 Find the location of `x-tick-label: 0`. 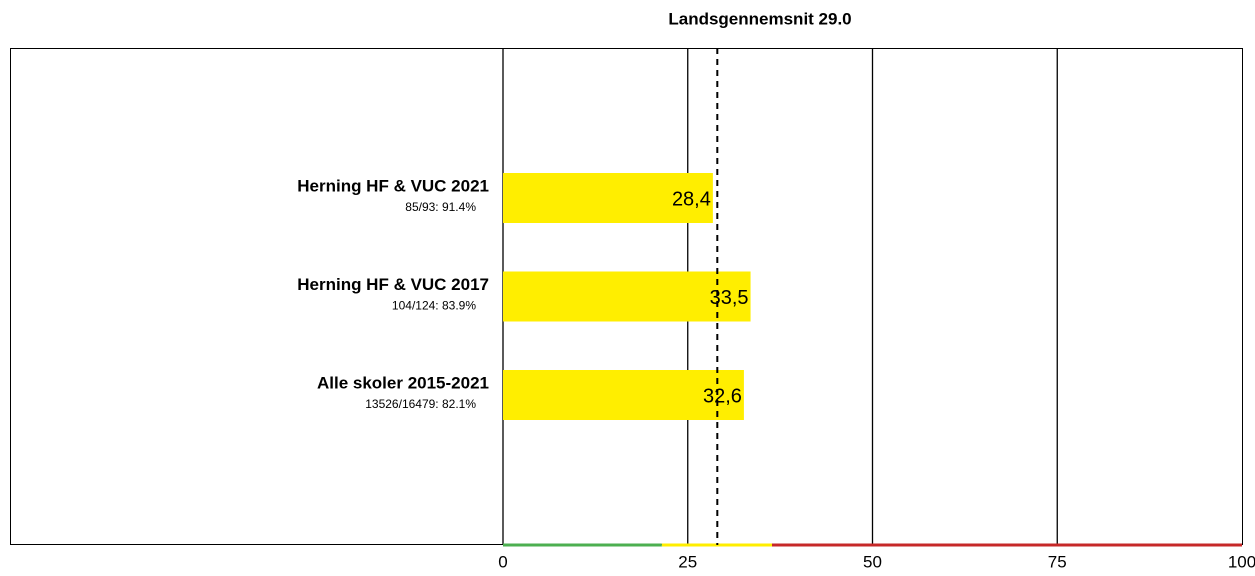

x-tick-label: 0 is located at coordinates (502, 561).